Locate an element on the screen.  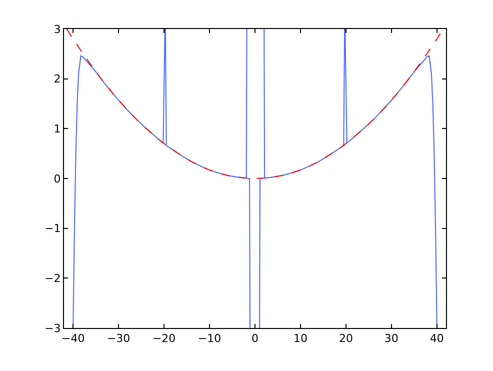
y-tick-label: 0 is located at coordinates (57, 179).